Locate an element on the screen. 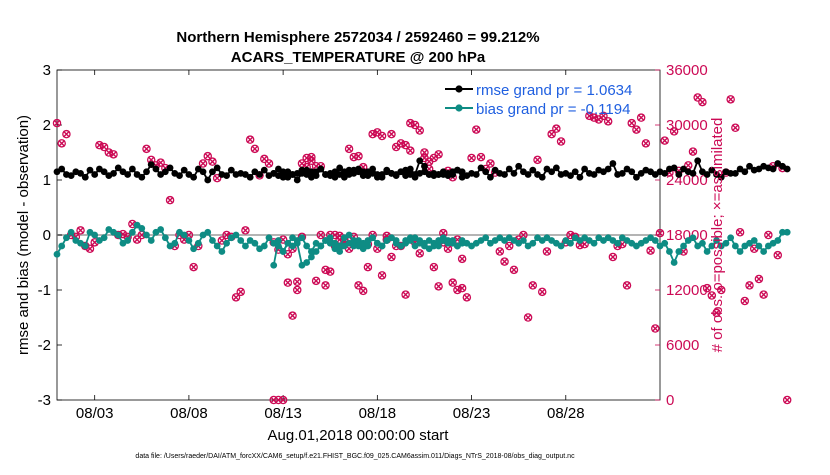  y-tick-label: 0 is located at coordinates (47, 235).